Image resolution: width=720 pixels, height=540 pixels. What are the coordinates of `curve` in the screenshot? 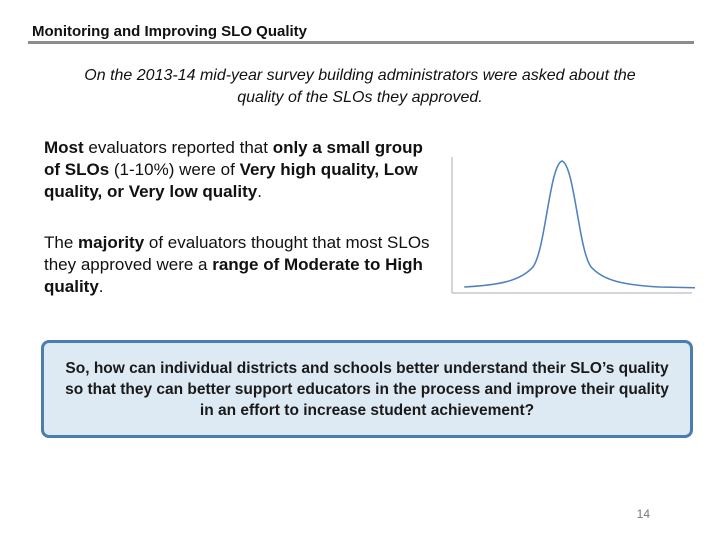 It's located at (579, 224).